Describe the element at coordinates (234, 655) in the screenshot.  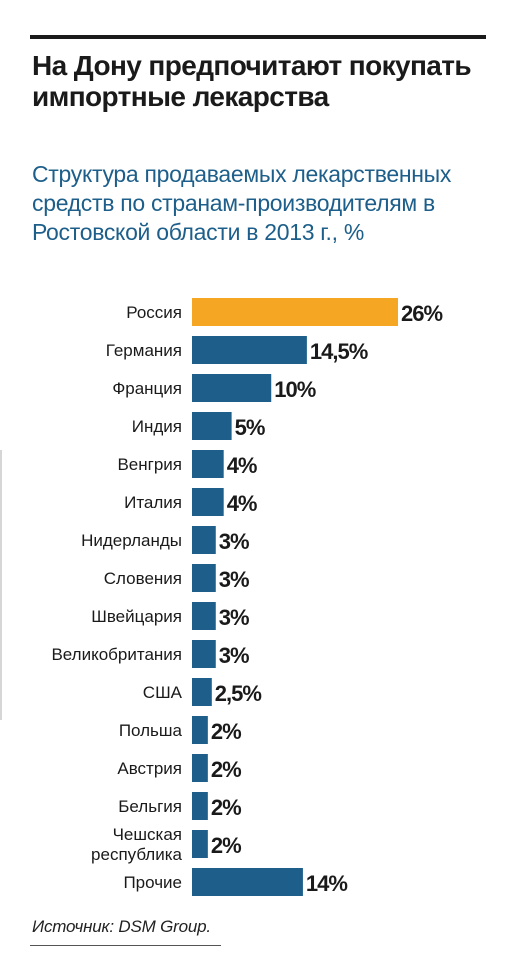
I see `value-label-10: 3%` at that location.